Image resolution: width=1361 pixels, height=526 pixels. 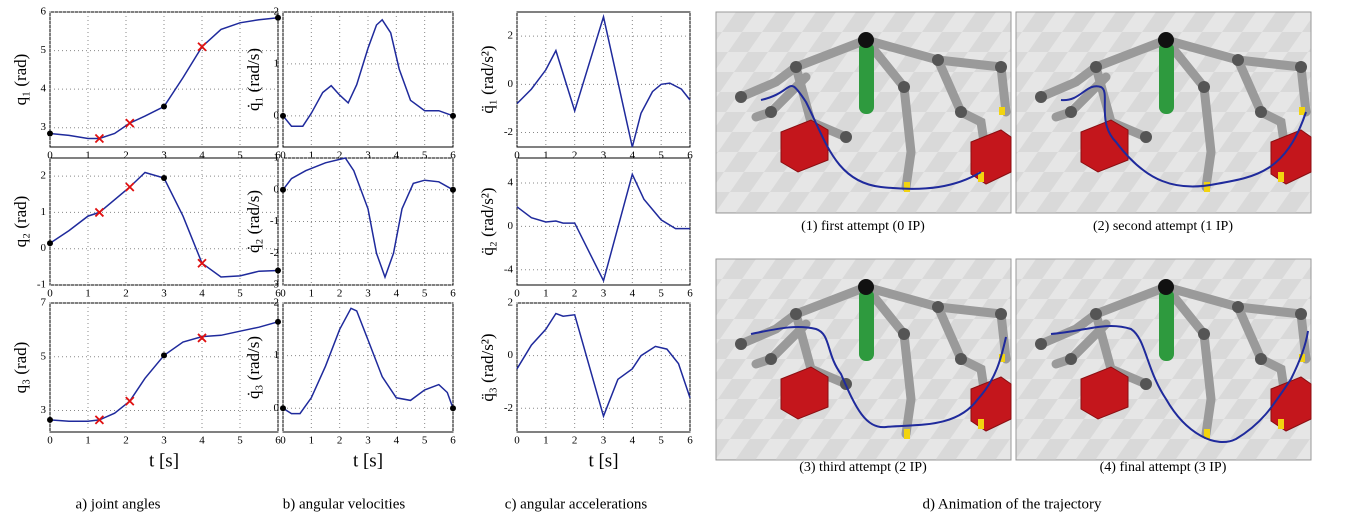 I want to click on y-tick-label: -4, so click(x=509, y=269).